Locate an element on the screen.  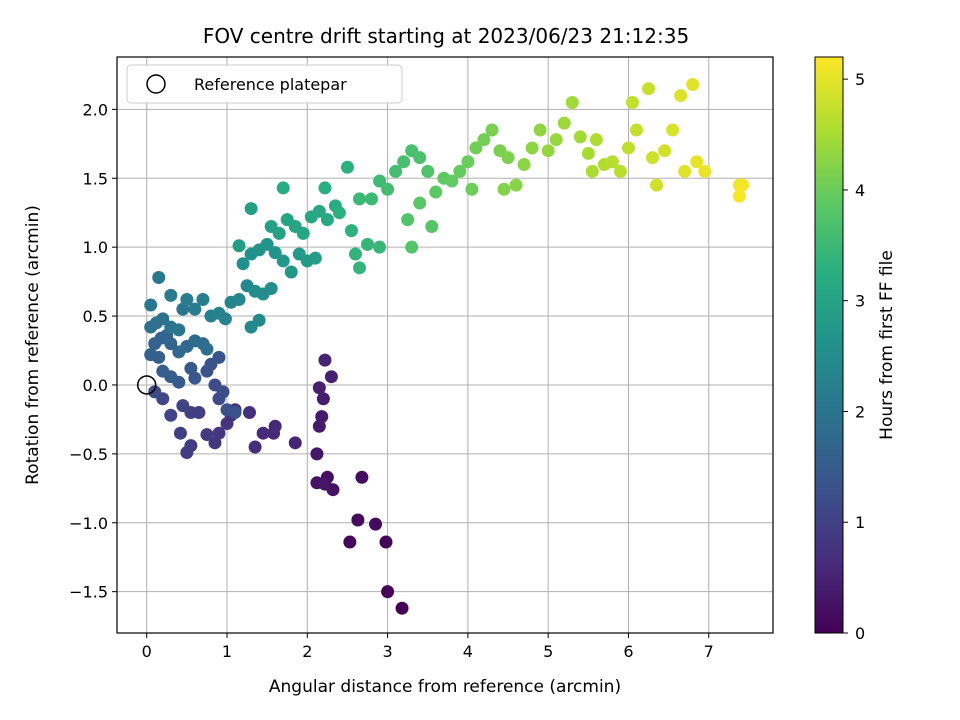
y-tick-label: 2.0 is located at coordinates (95, 109).